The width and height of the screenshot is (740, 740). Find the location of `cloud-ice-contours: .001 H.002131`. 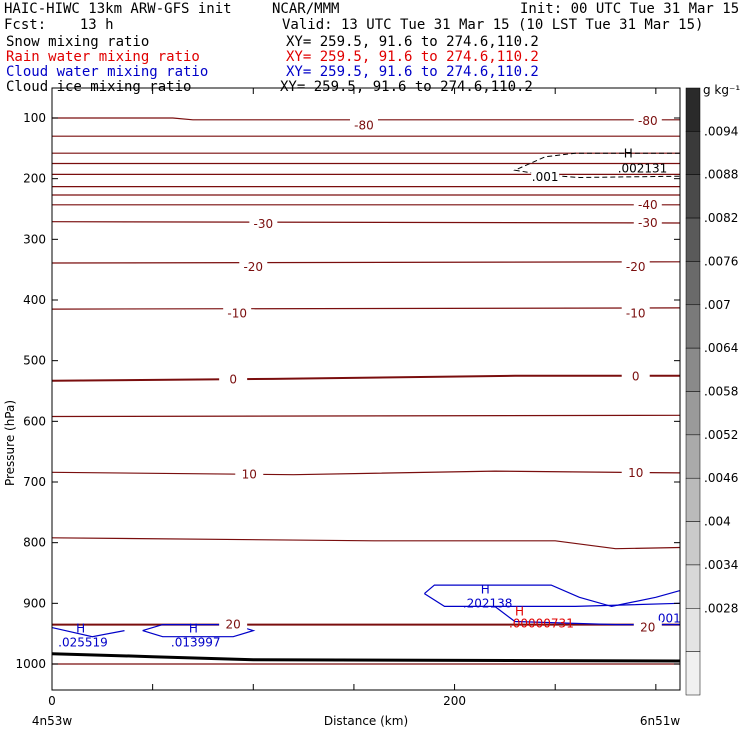

cloud-ice-contours: .001 H.002131 is located at coordinates (597, 165).